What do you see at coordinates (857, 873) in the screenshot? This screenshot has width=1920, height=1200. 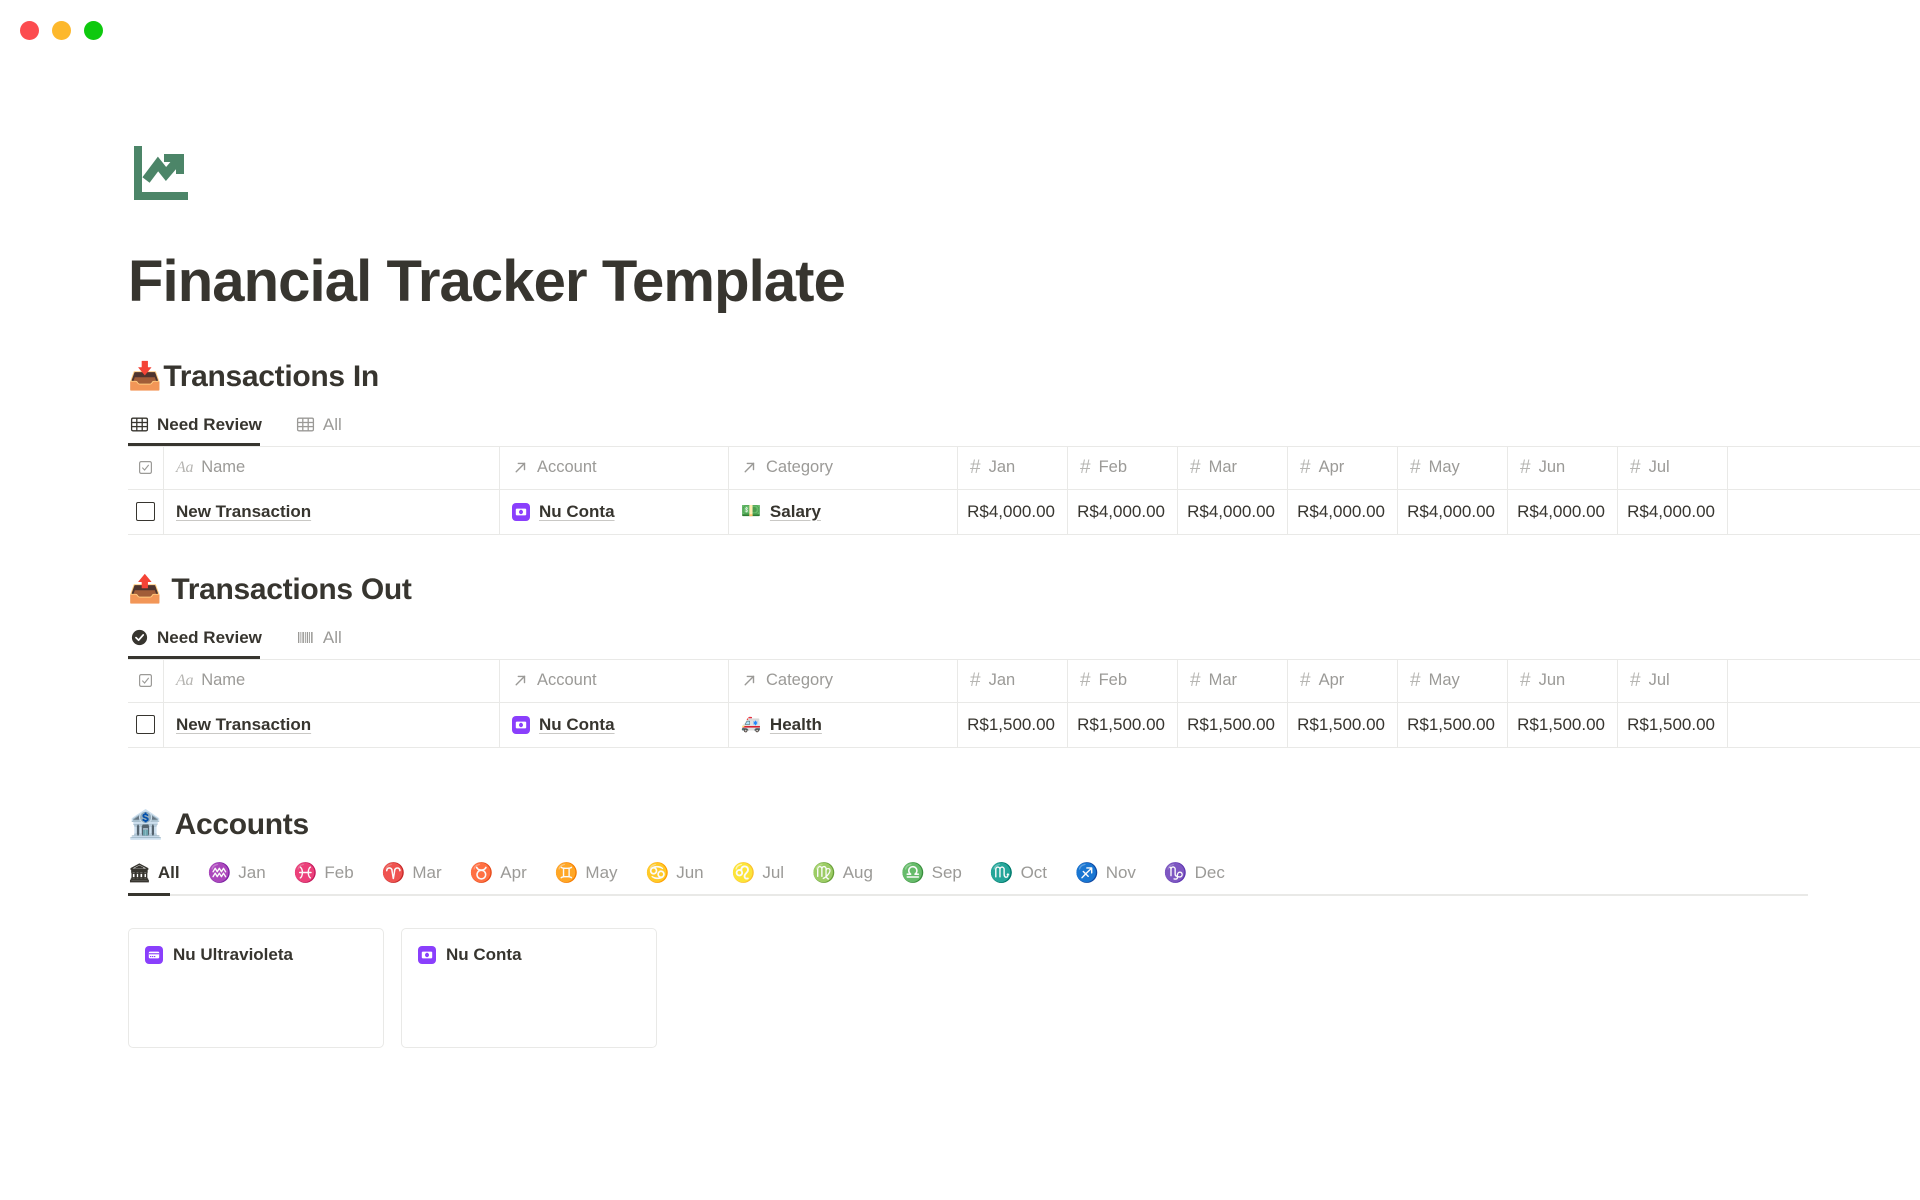 I see `month-tab-label: Aug` at bounding box center [857, 873].